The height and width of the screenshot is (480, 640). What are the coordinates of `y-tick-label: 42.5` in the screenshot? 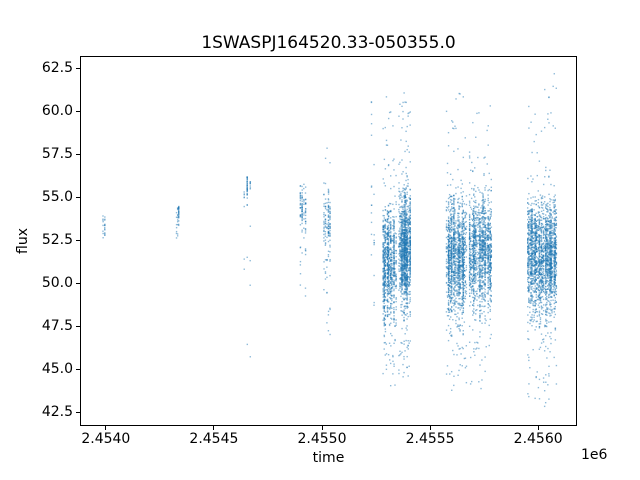 It's located at (57, 412).